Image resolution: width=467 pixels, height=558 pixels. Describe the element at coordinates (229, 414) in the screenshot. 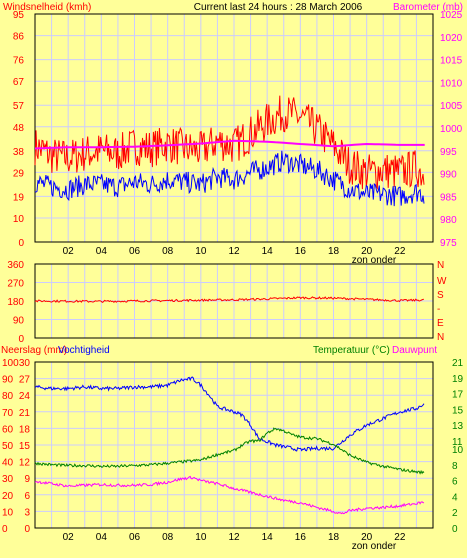

I see `vochtigheid-line` at that location.